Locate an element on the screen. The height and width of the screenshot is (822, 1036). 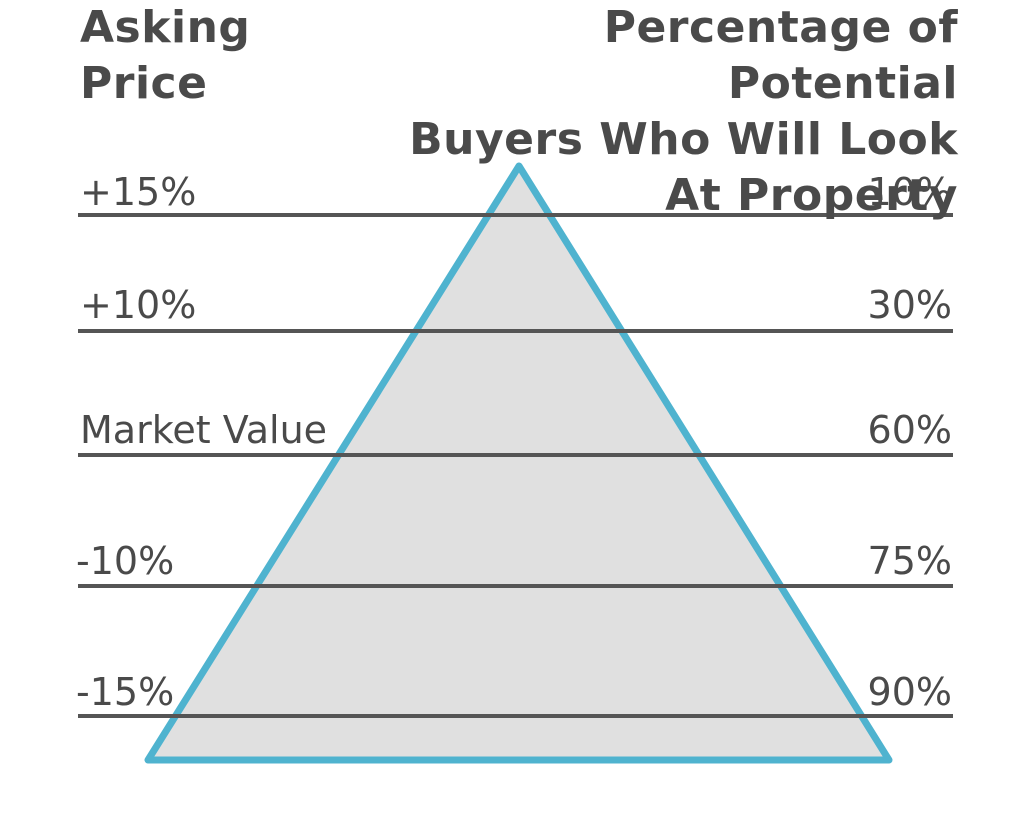
percent-label-row-1: 10% is located at coordinates (909, 192).